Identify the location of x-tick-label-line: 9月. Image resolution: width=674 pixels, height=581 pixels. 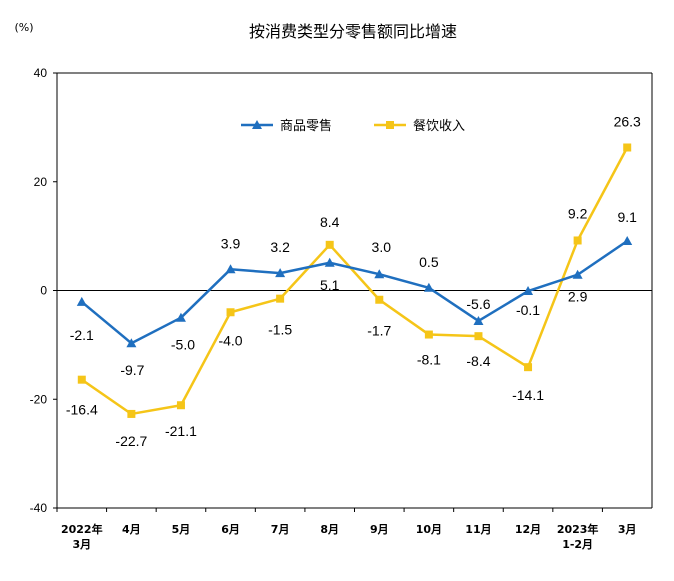
(379, 529).